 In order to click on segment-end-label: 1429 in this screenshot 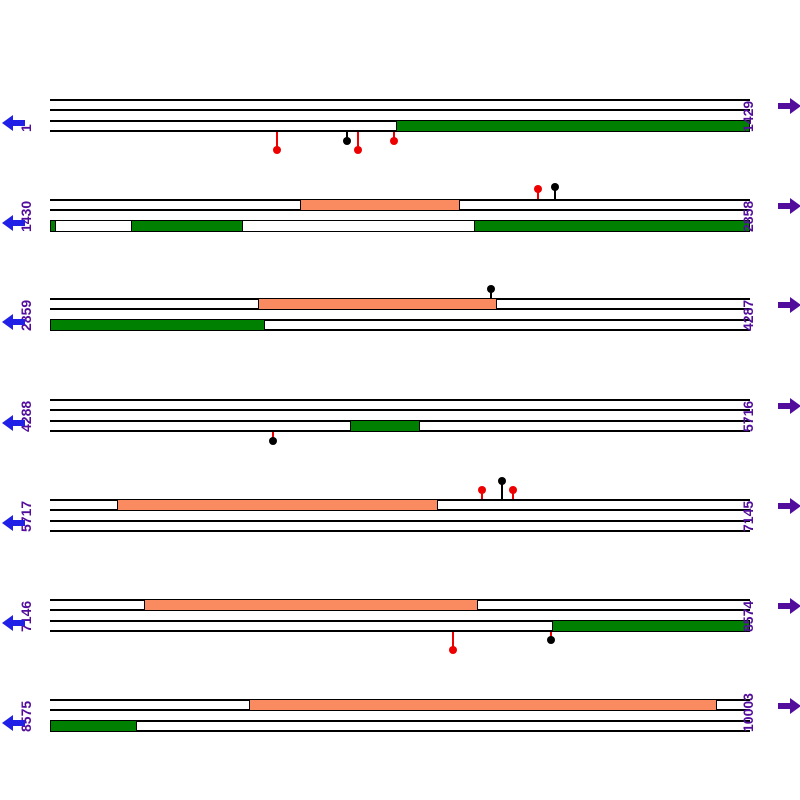, I will do `click(748, 116)`.